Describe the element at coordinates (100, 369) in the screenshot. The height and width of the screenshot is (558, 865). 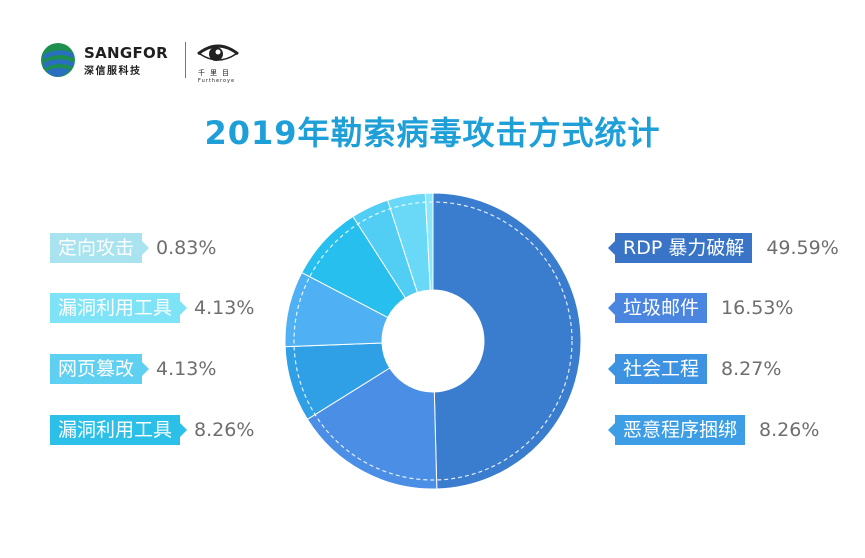
I see `legend-label: 网页篡改` at that location.